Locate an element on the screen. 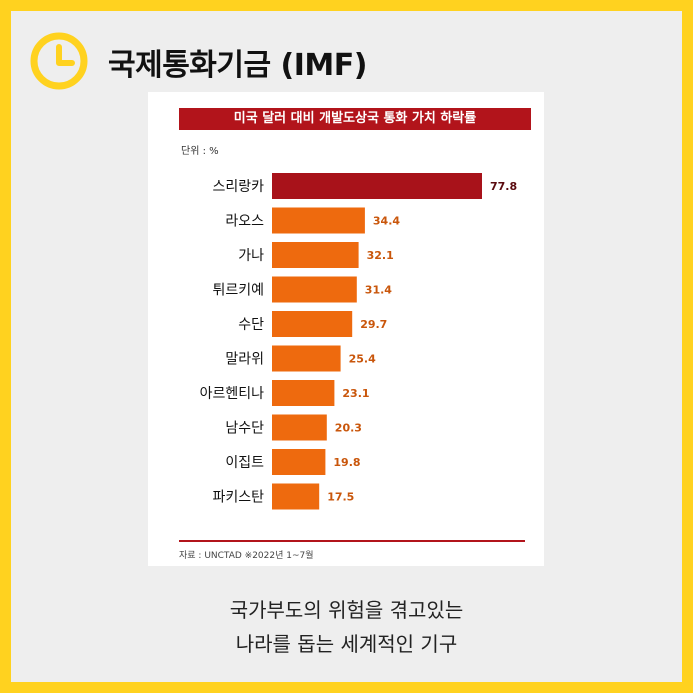  value-label: 29.7 is located at coordinates (373, 324).